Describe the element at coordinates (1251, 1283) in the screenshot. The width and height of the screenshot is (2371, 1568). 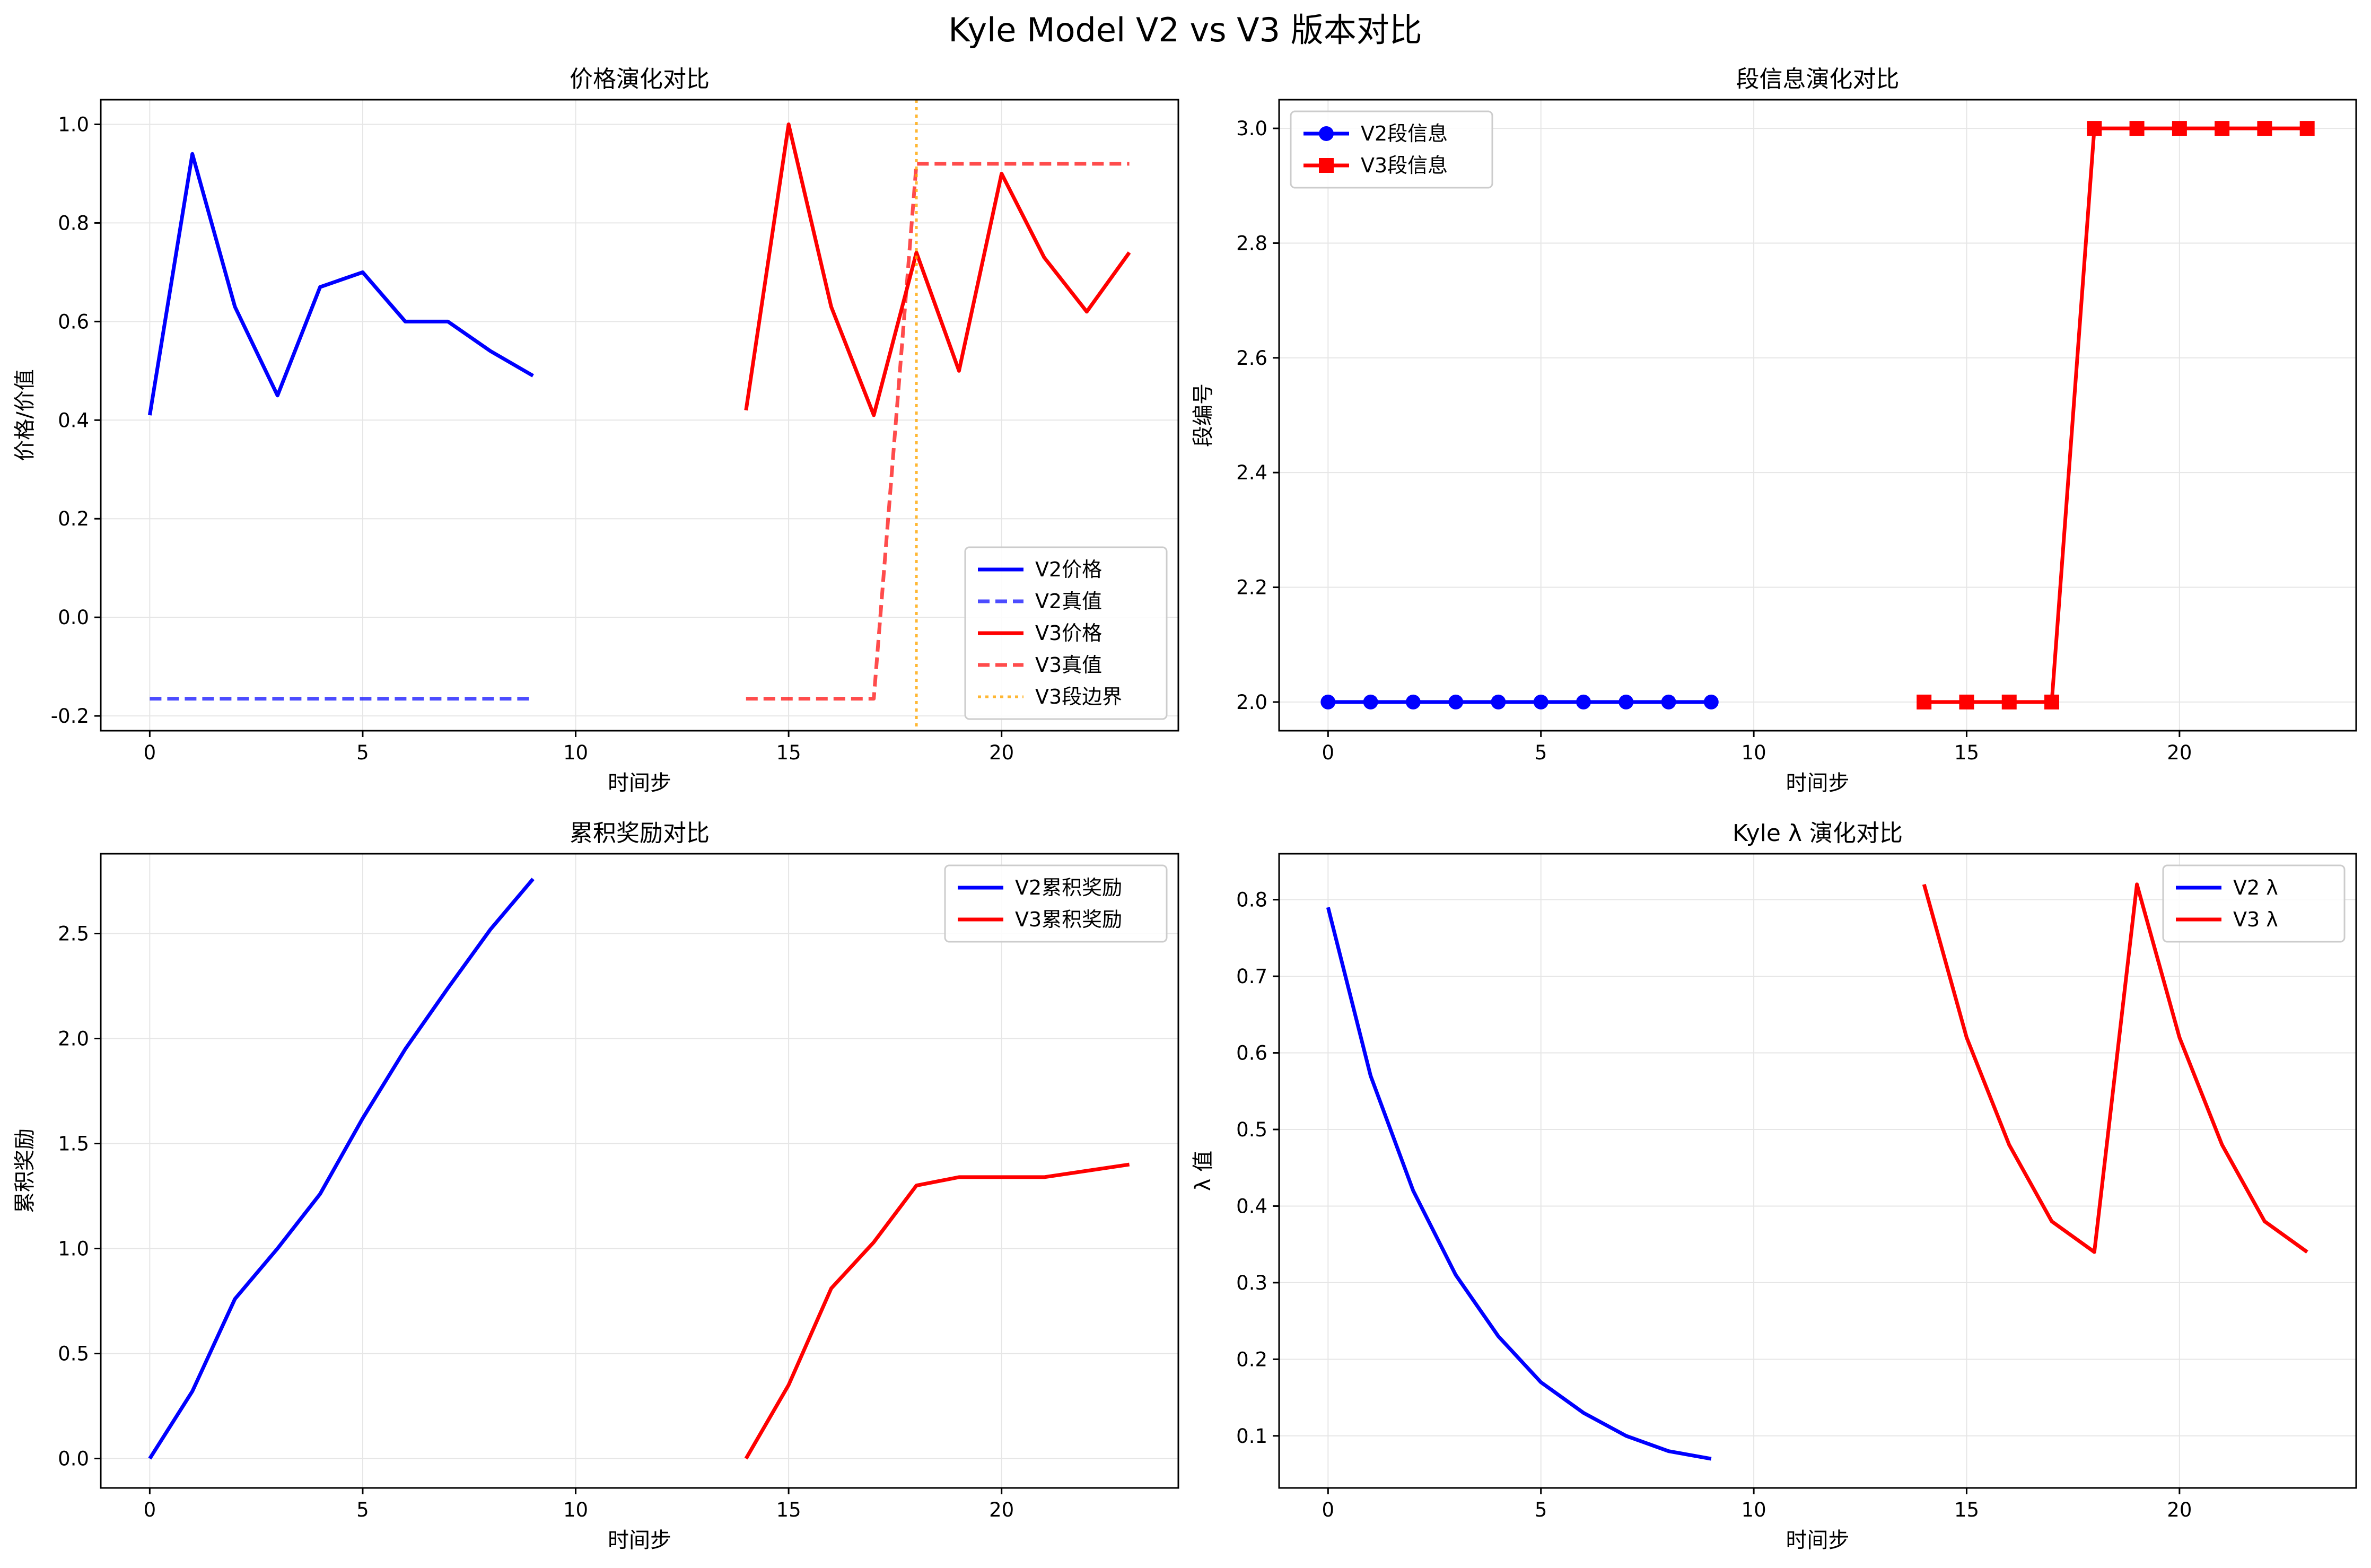
I see `y-tick-label: 0.3` at that location.